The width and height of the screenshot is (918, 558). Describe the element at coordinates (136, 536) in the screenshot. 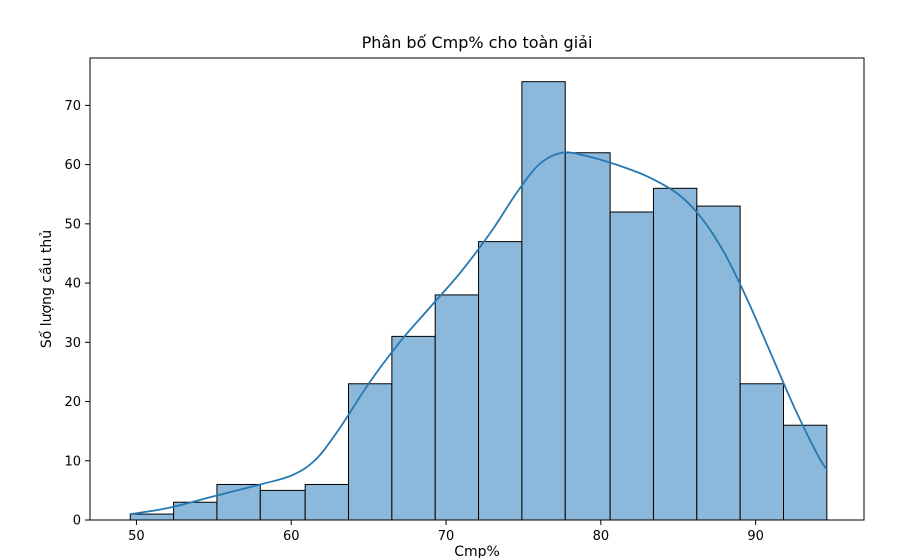

I see `x-tick-label-50: 50` at that location.